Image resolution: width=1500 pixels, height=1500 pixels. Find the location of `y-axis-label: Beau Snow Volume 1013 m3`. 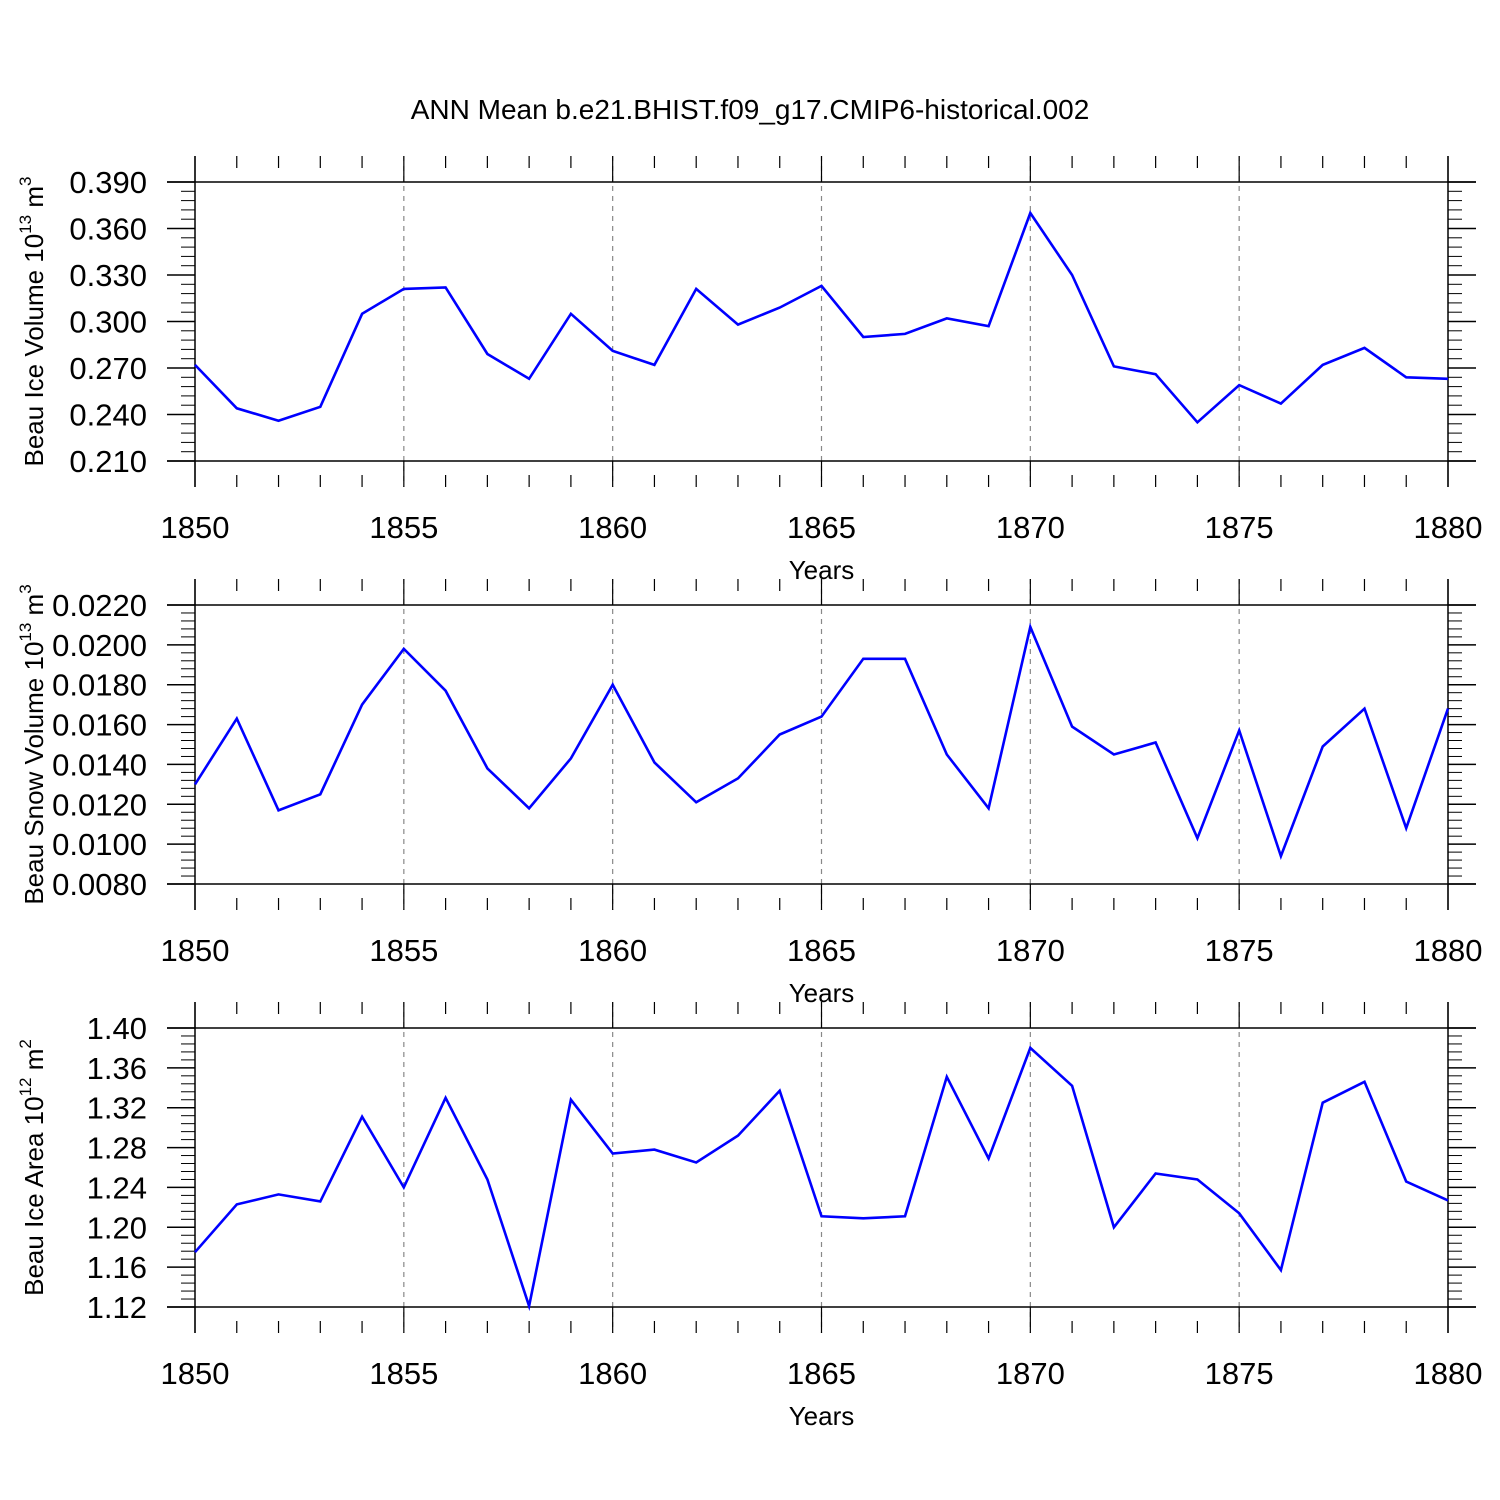

y-axis-label: Beau Snow Volume 1013 m3 is located at coordinates (32, 744).